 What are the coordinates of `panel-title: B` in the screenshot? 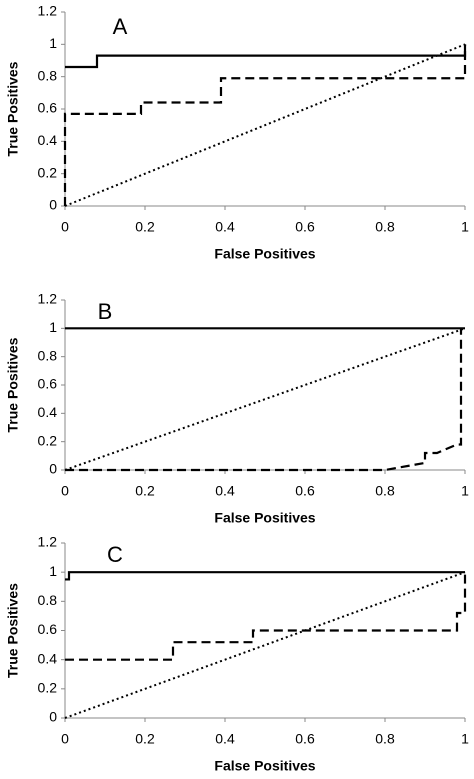 It's located at (105, 311).